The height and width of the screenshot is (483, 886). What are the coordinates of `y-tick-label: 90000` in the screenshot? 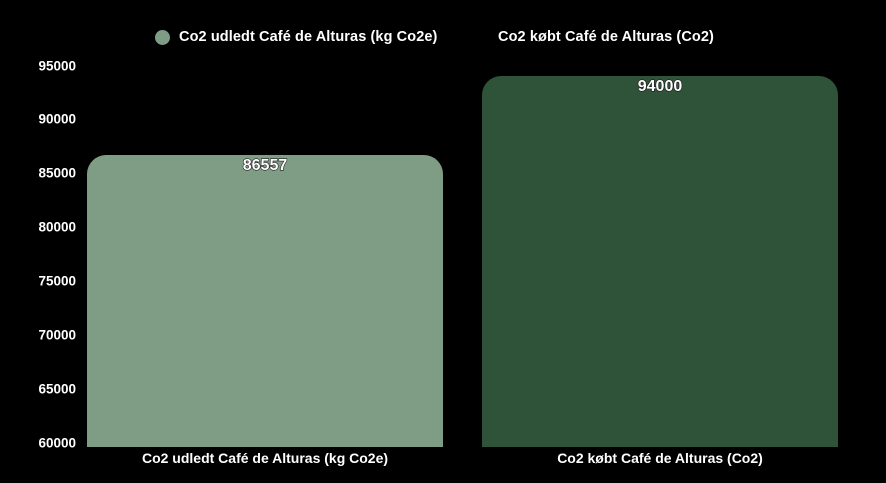 It's located at (57, 119).